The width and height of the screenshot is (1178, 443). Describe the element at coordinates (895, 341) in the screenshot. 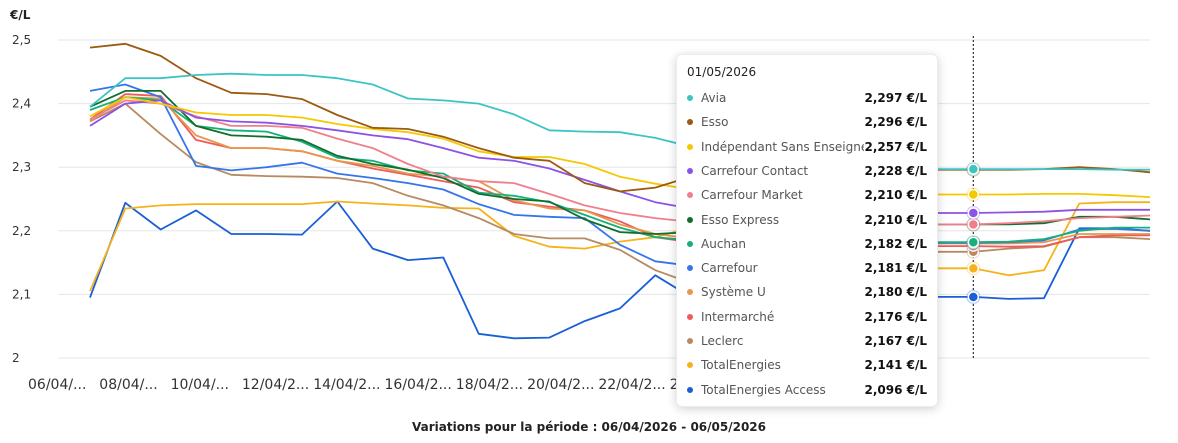

I see `tooltip-series-value: 2,167 €/L` at that location.